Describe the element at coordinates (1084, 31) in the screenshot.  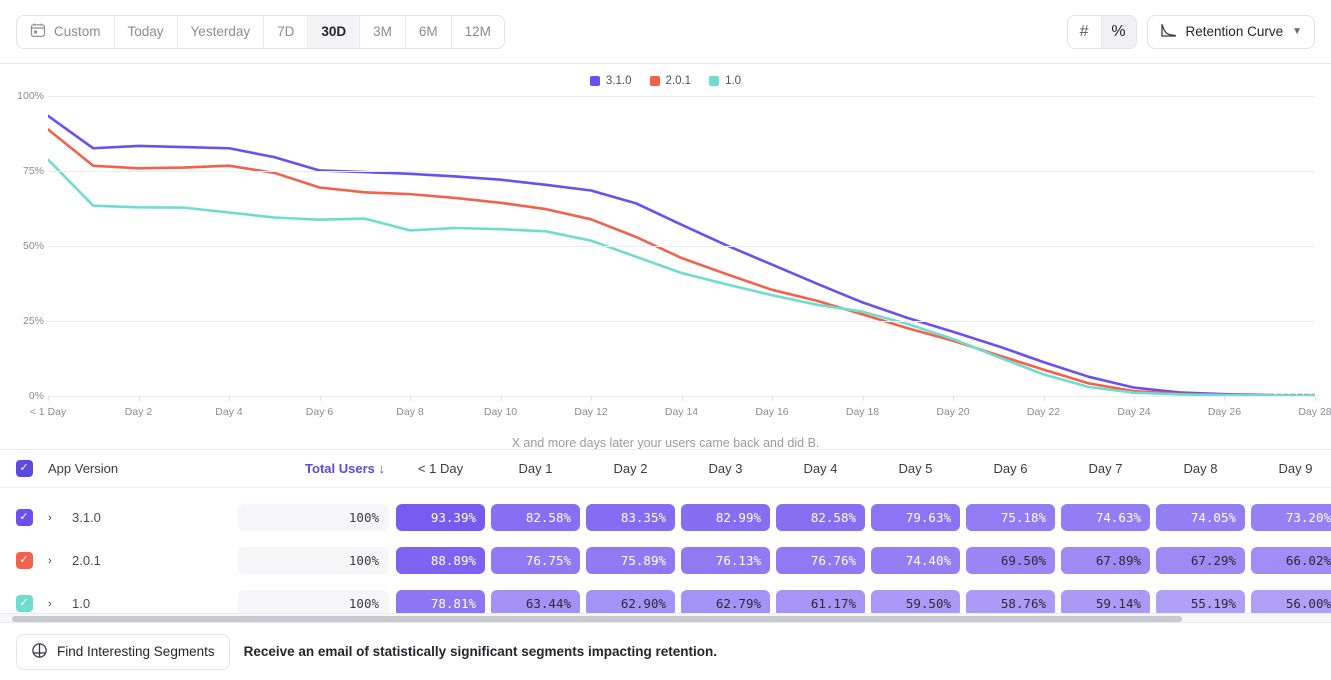
I see `hash-icon: #` at that location.